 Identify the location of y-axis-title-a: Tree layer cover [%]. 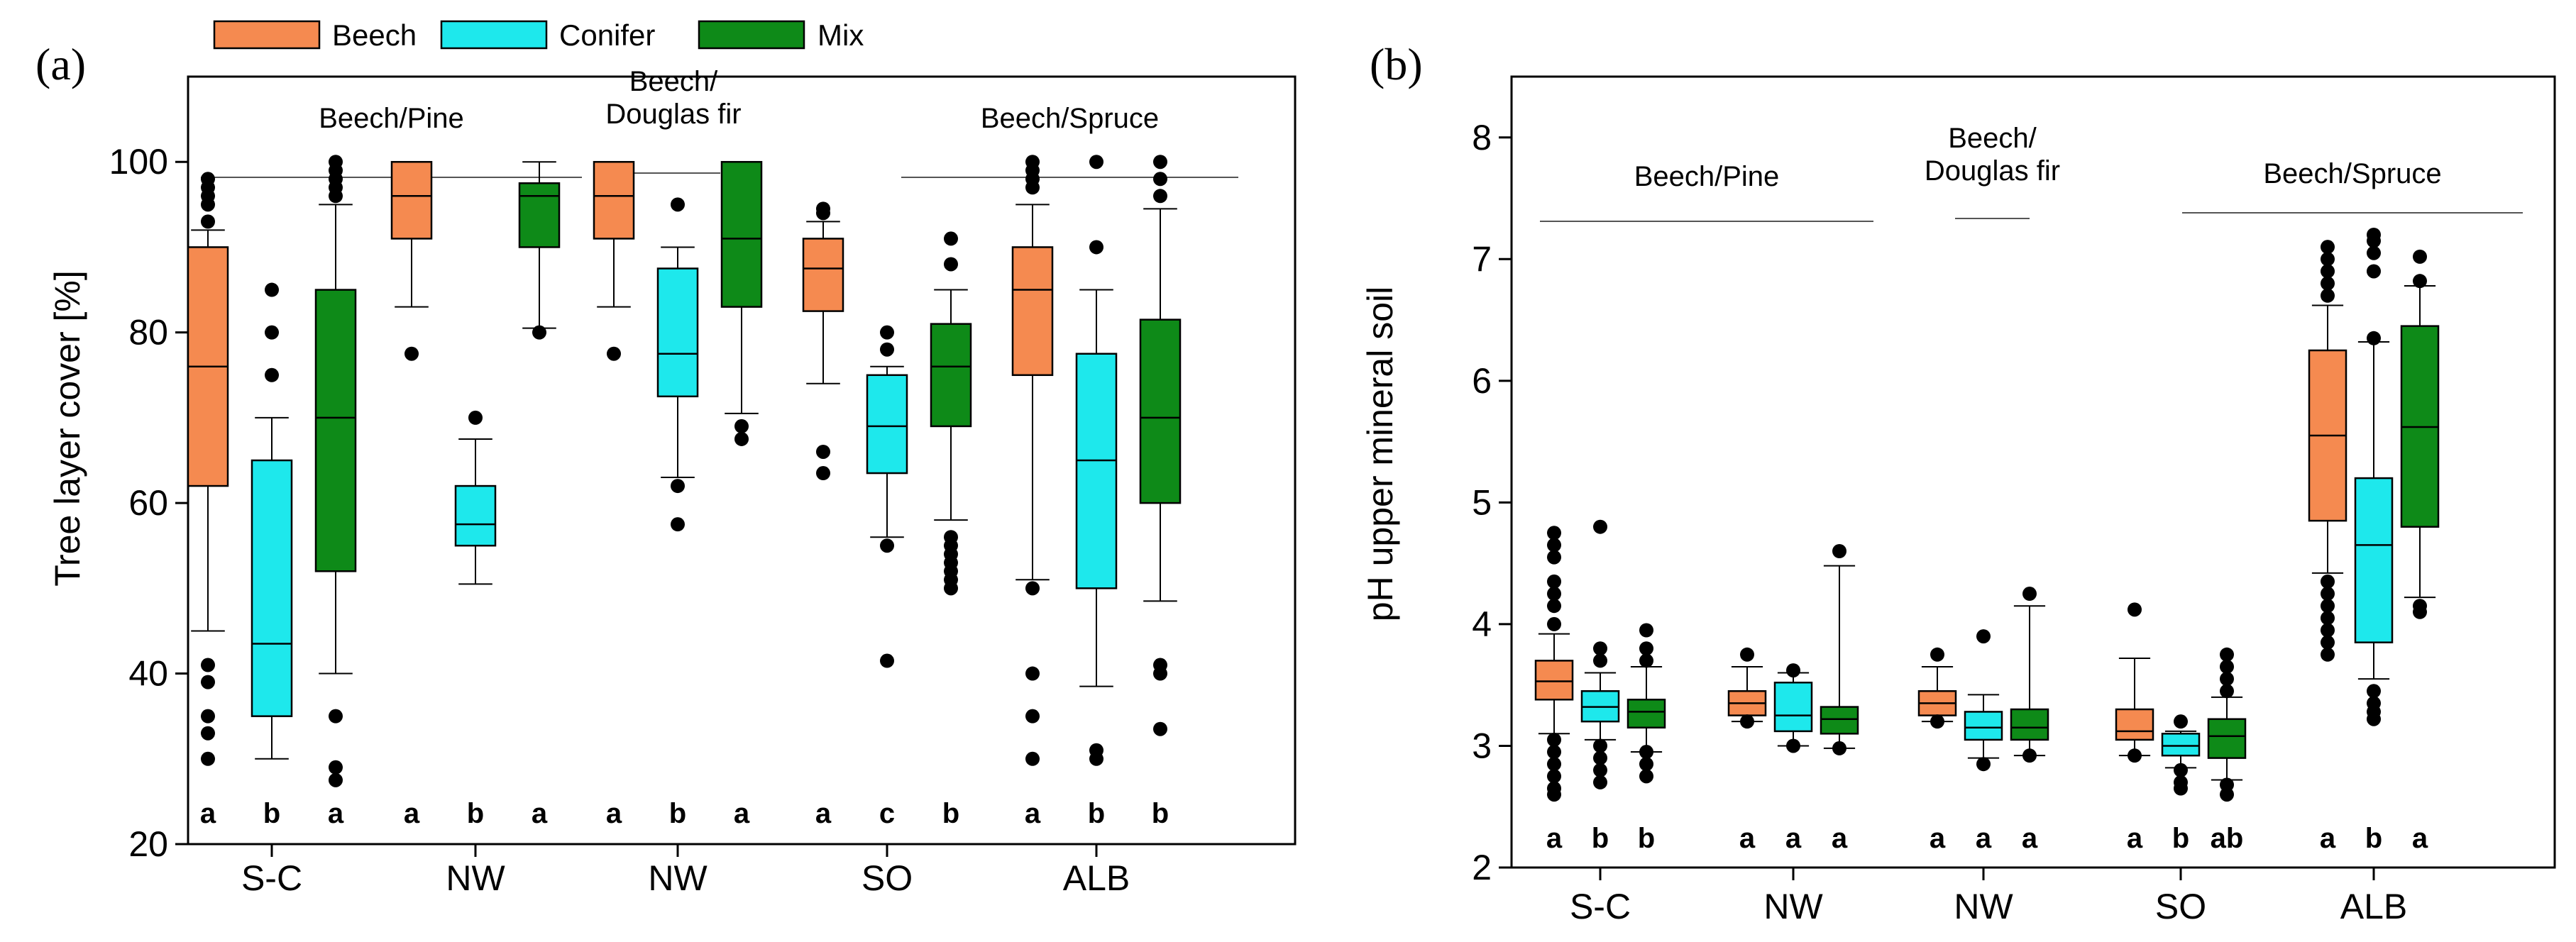
(67, 429).